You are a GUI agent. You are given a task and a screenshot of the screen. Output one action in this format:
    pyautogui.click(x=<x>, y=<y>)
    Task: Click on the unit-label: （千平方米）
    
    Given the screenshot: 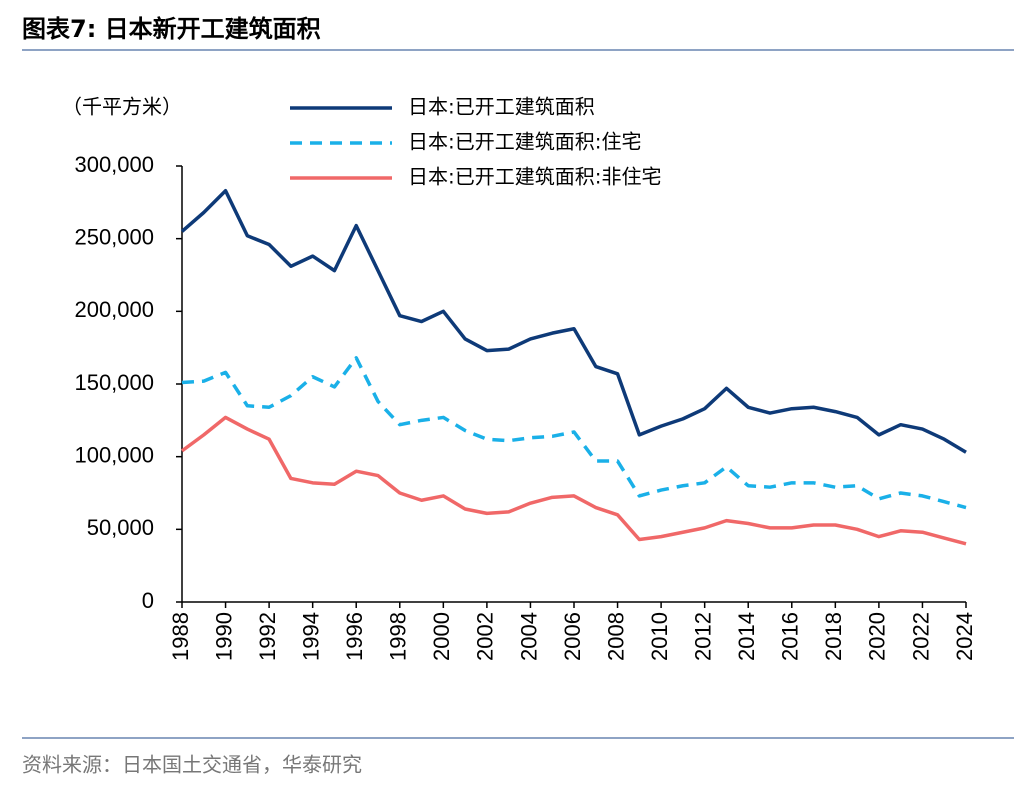 What is the action you would take?
    pyautogui.click(x=122, y=107)
    